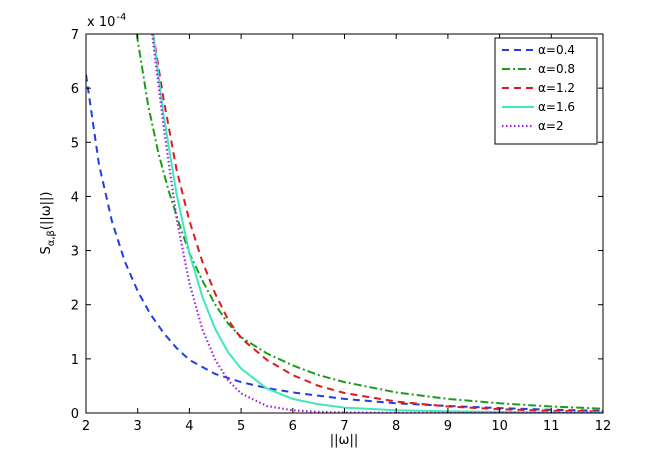 This screenshot has width=664, height=465. What do you see at coordinates (556, 69) in the screenshot?
I see `legend-label-2: α=0.8` at bounding box center [556, 69].